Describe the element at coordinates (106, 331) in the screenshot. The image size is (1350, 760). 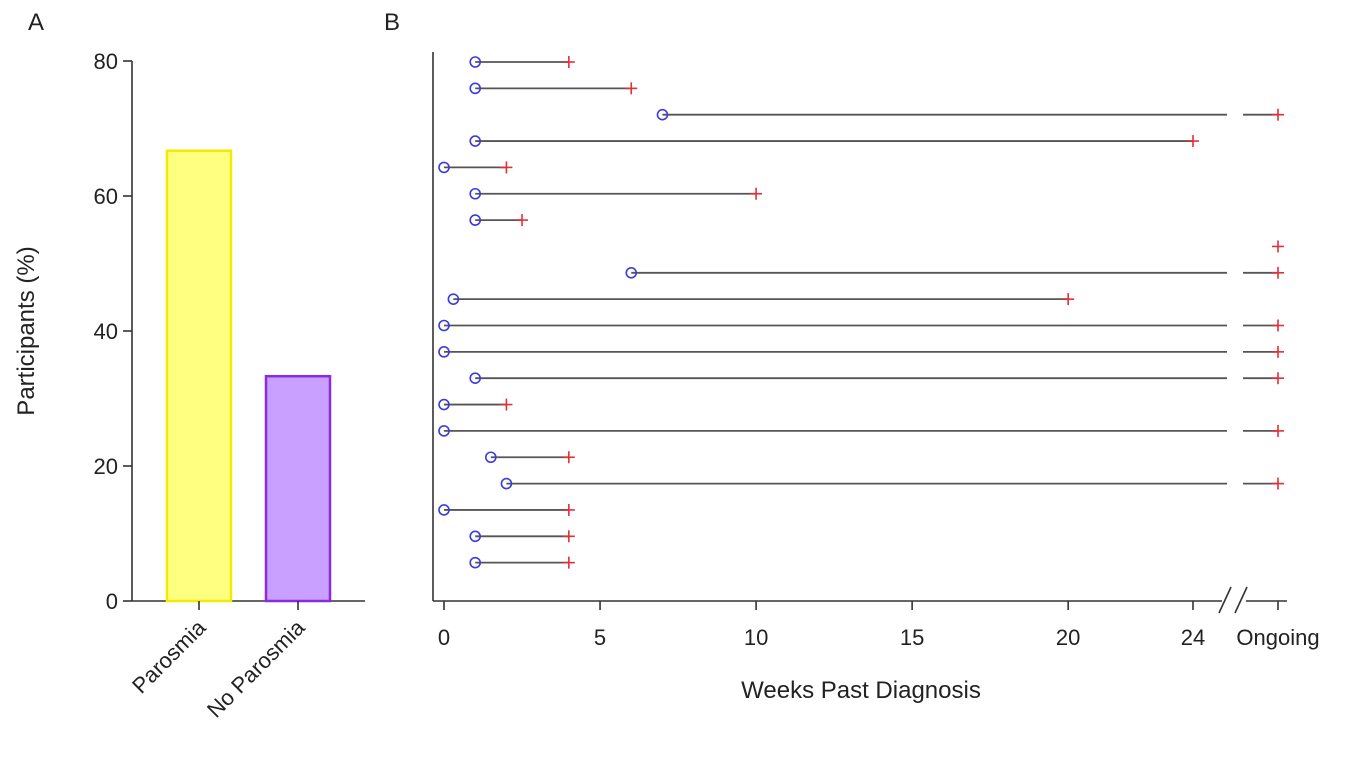
I see `y-tick-label: 40` at that location.